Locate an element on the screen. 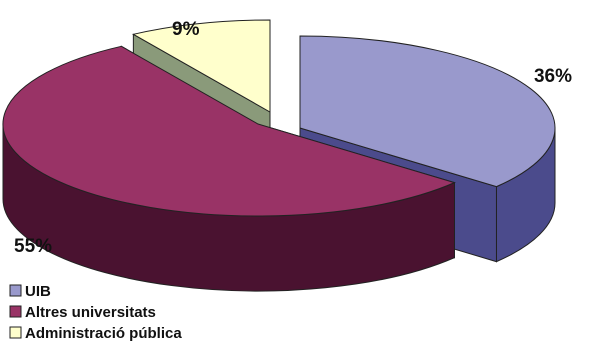 The image size is (590, 363). data-label-administracio-publica: 9% is located at coordinates (186, 29).